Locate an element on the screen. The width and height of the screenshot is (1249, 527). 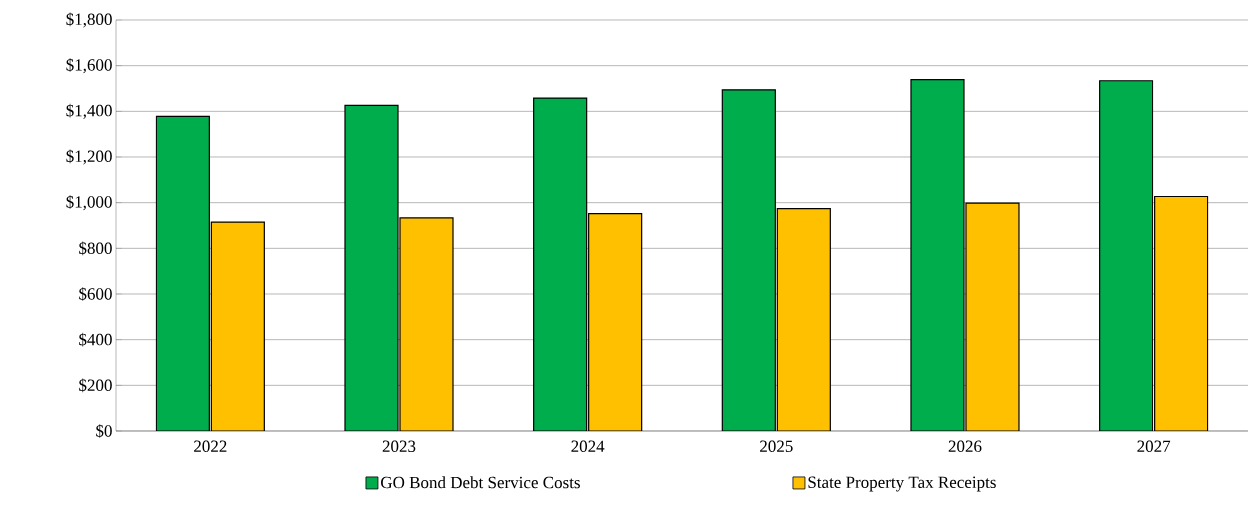
y-tick-label: $1,800 is located at coordinates (89, 20).